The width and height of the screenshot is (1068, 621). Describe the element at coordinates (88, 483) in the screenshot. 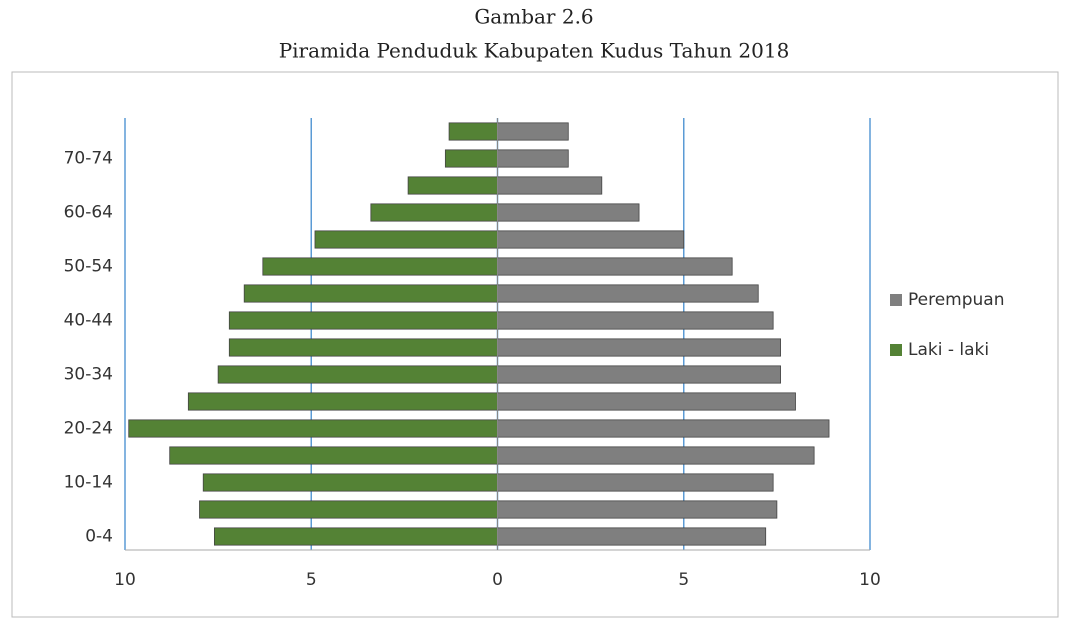

I see `y-tick-label: 10-14` at that location.